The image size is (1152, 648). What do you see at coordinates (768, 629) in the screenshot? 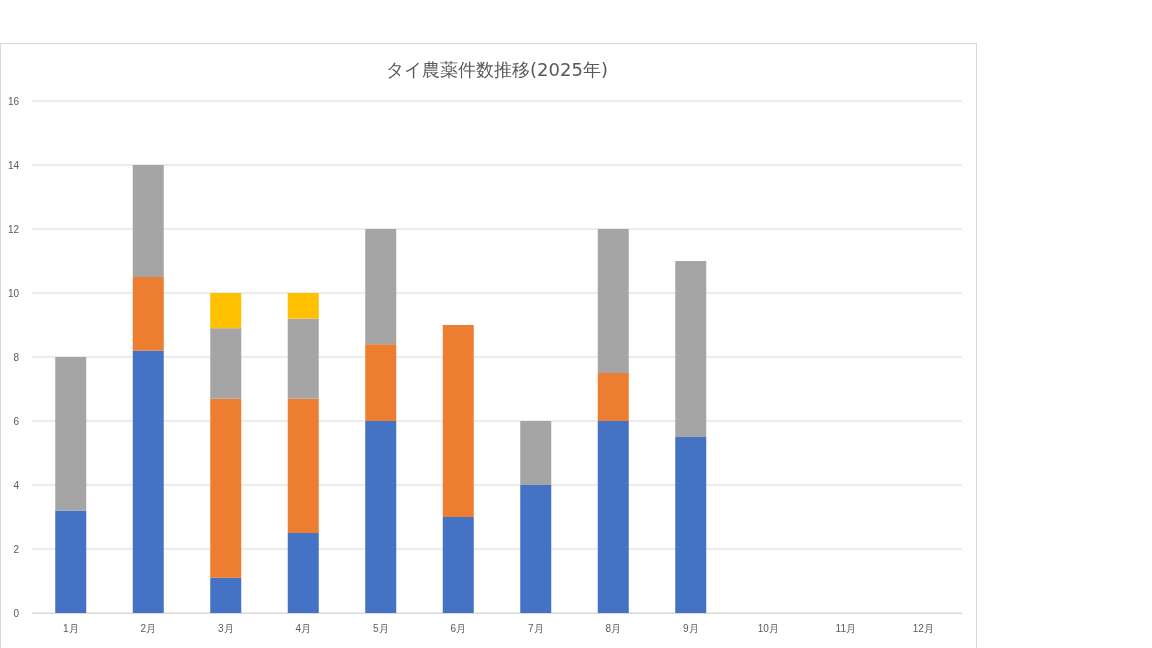
I see `x-tick-label: 10月` at bounding box center [768, 629].